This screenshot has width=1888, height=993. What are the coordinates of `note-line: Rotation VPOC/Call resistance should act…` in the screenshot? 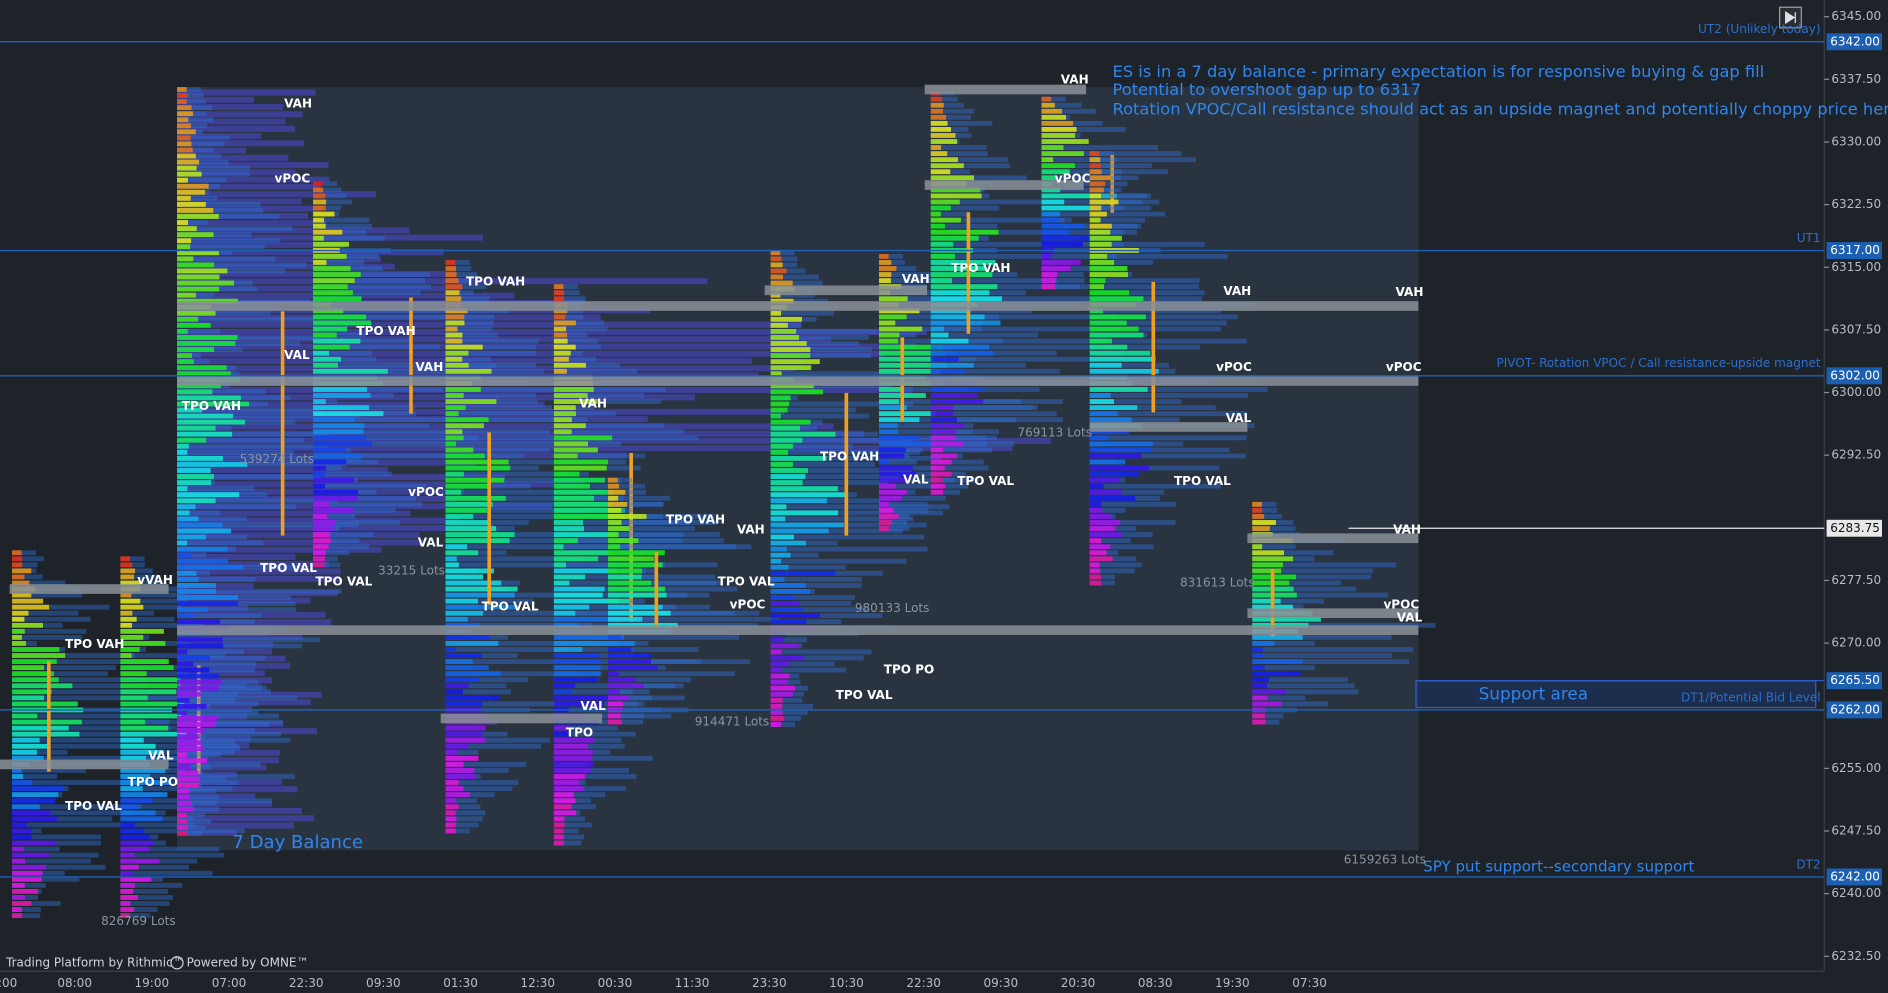 It's located at (1500, 109).